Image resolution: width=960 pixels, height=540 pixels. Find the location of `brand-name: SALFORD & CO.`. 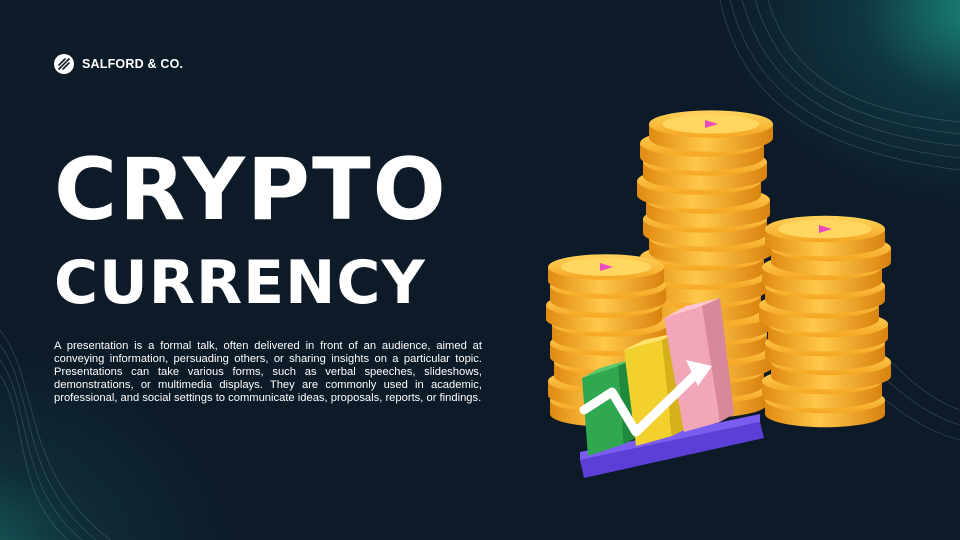

brand-name: SALFORD & CO. is located at coordinates (133, 64).